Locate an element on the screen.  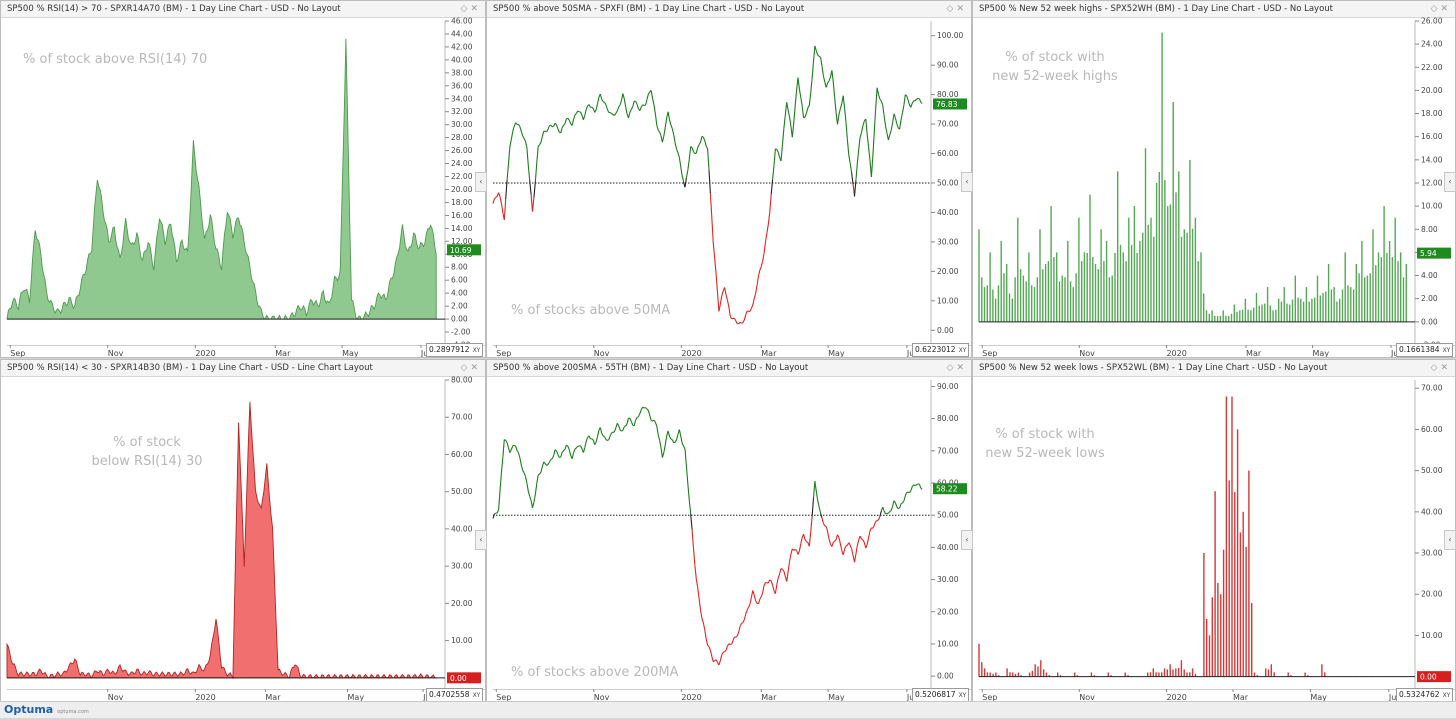
collapse-right-handle: ‹ is located at coordinates (1450, 182).